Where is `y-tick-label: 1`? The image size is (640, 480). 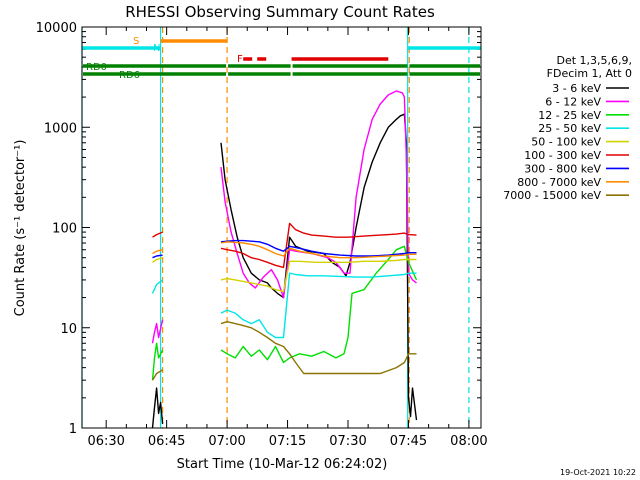
y-tick-label: 1 is located at coordinates (73, 429).